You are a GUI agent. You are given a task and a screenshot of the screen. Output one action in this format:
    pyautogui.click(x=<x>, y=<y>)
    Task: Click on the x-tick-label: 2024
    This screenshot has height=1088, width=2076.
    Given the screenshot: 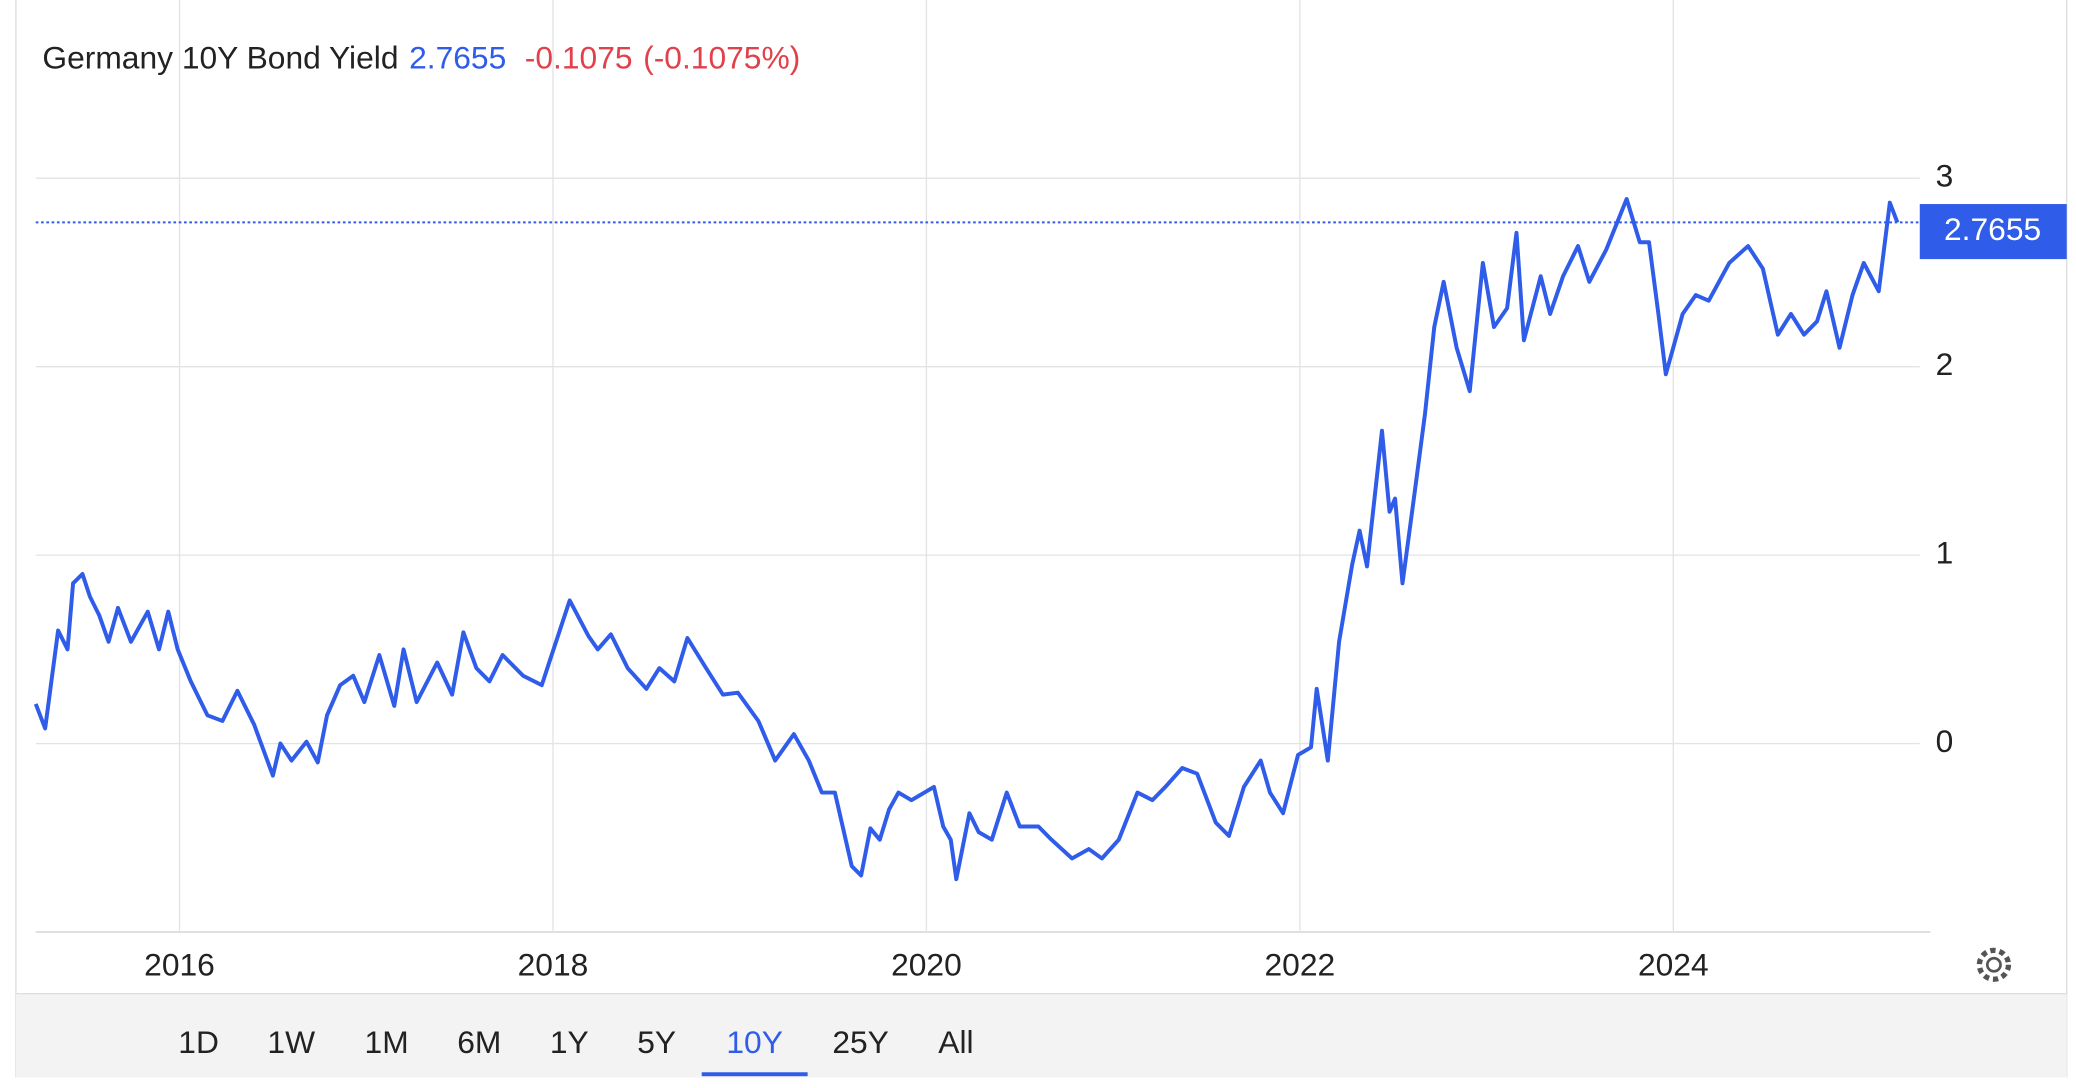 What is the action you would take?
    pyautogui.click(x=1673, y=965)
    